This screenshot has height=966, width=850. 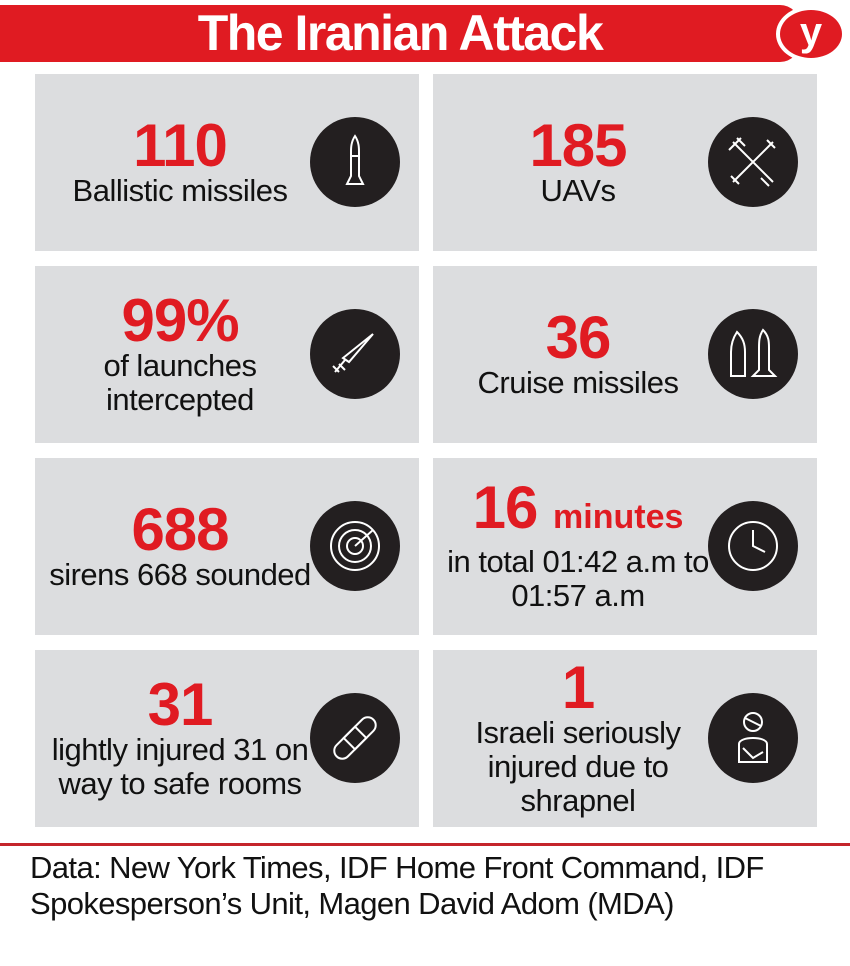 I want to click on stat-card: 36 Cruise missiles, so click(x=625, y=354).